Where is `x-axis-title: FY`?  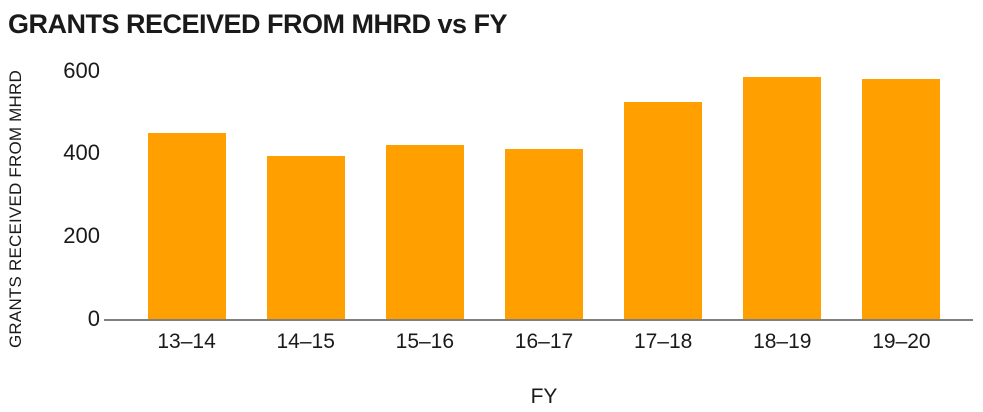
x-axis-title: FY is located at coordinates (544, 396).